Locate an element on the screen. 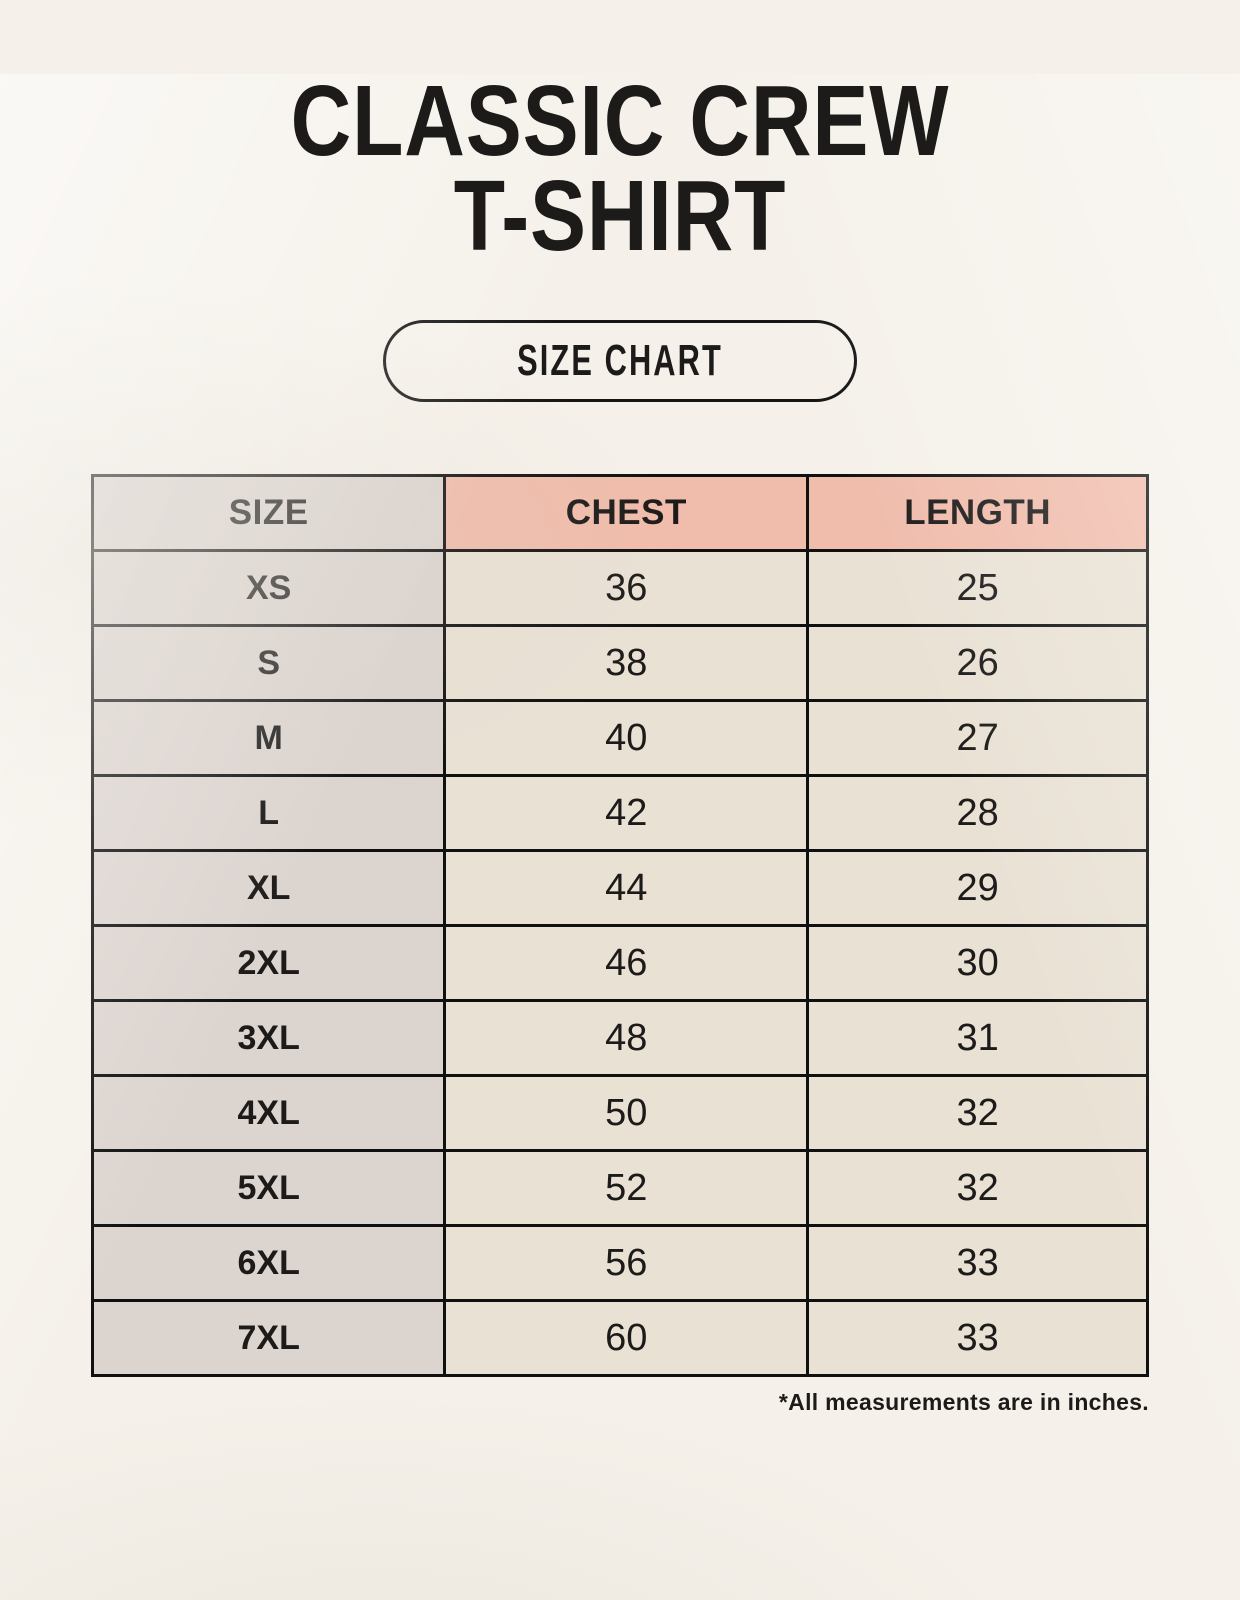 The height and width of the screenshot is (1600, 1240). chest-value: 44 is located at coordinates (626, 888).